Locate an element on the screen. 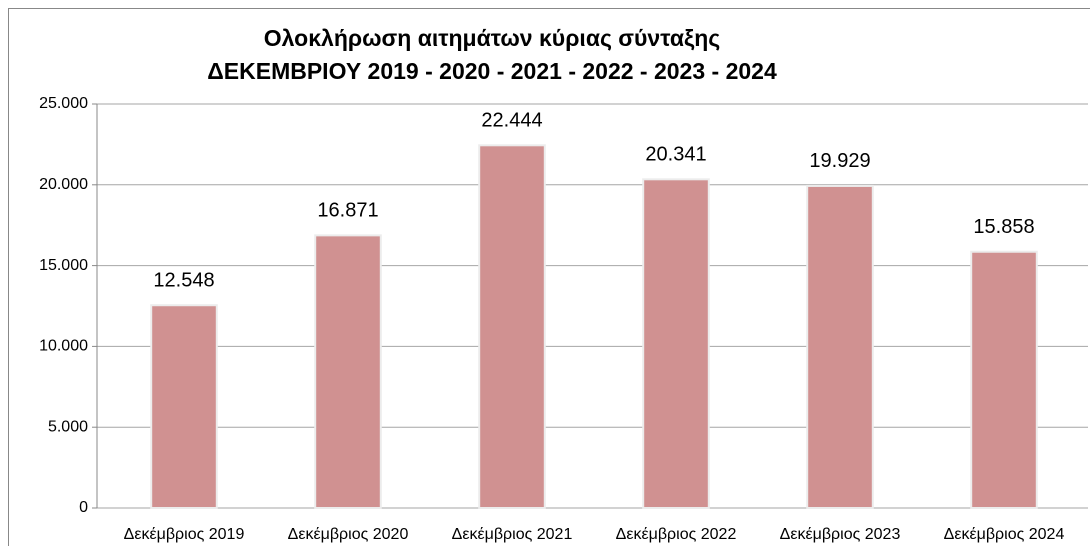 This screenshot has height=546, width=1090. chart-title: Ολοκλήρωση αιτημάτων κύριας σύνταξης is located at coordinates (492, 38).